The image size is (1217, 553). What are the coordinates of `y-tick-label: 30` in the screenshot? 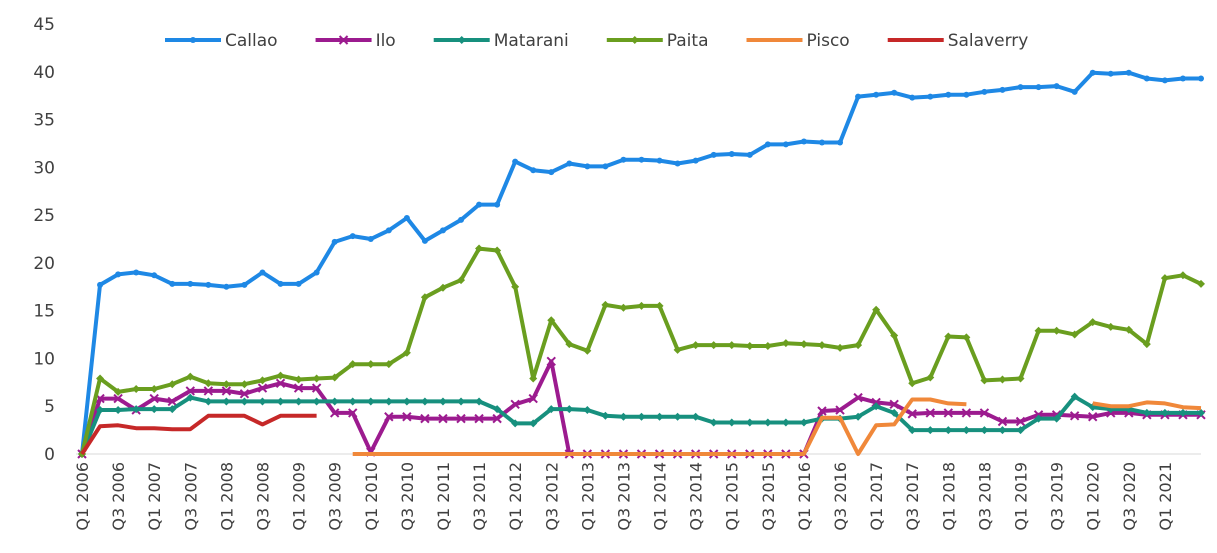 It's located at (44, 168).